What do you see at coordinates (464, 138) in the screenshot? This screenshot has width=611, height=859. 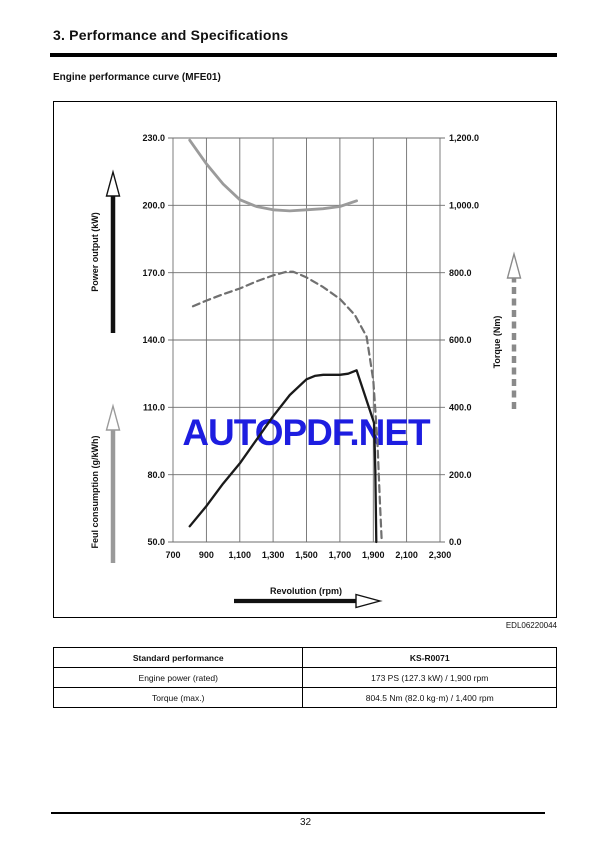 I see `right-axis-tick: 1,200.0` at bounding box center [464, 138].